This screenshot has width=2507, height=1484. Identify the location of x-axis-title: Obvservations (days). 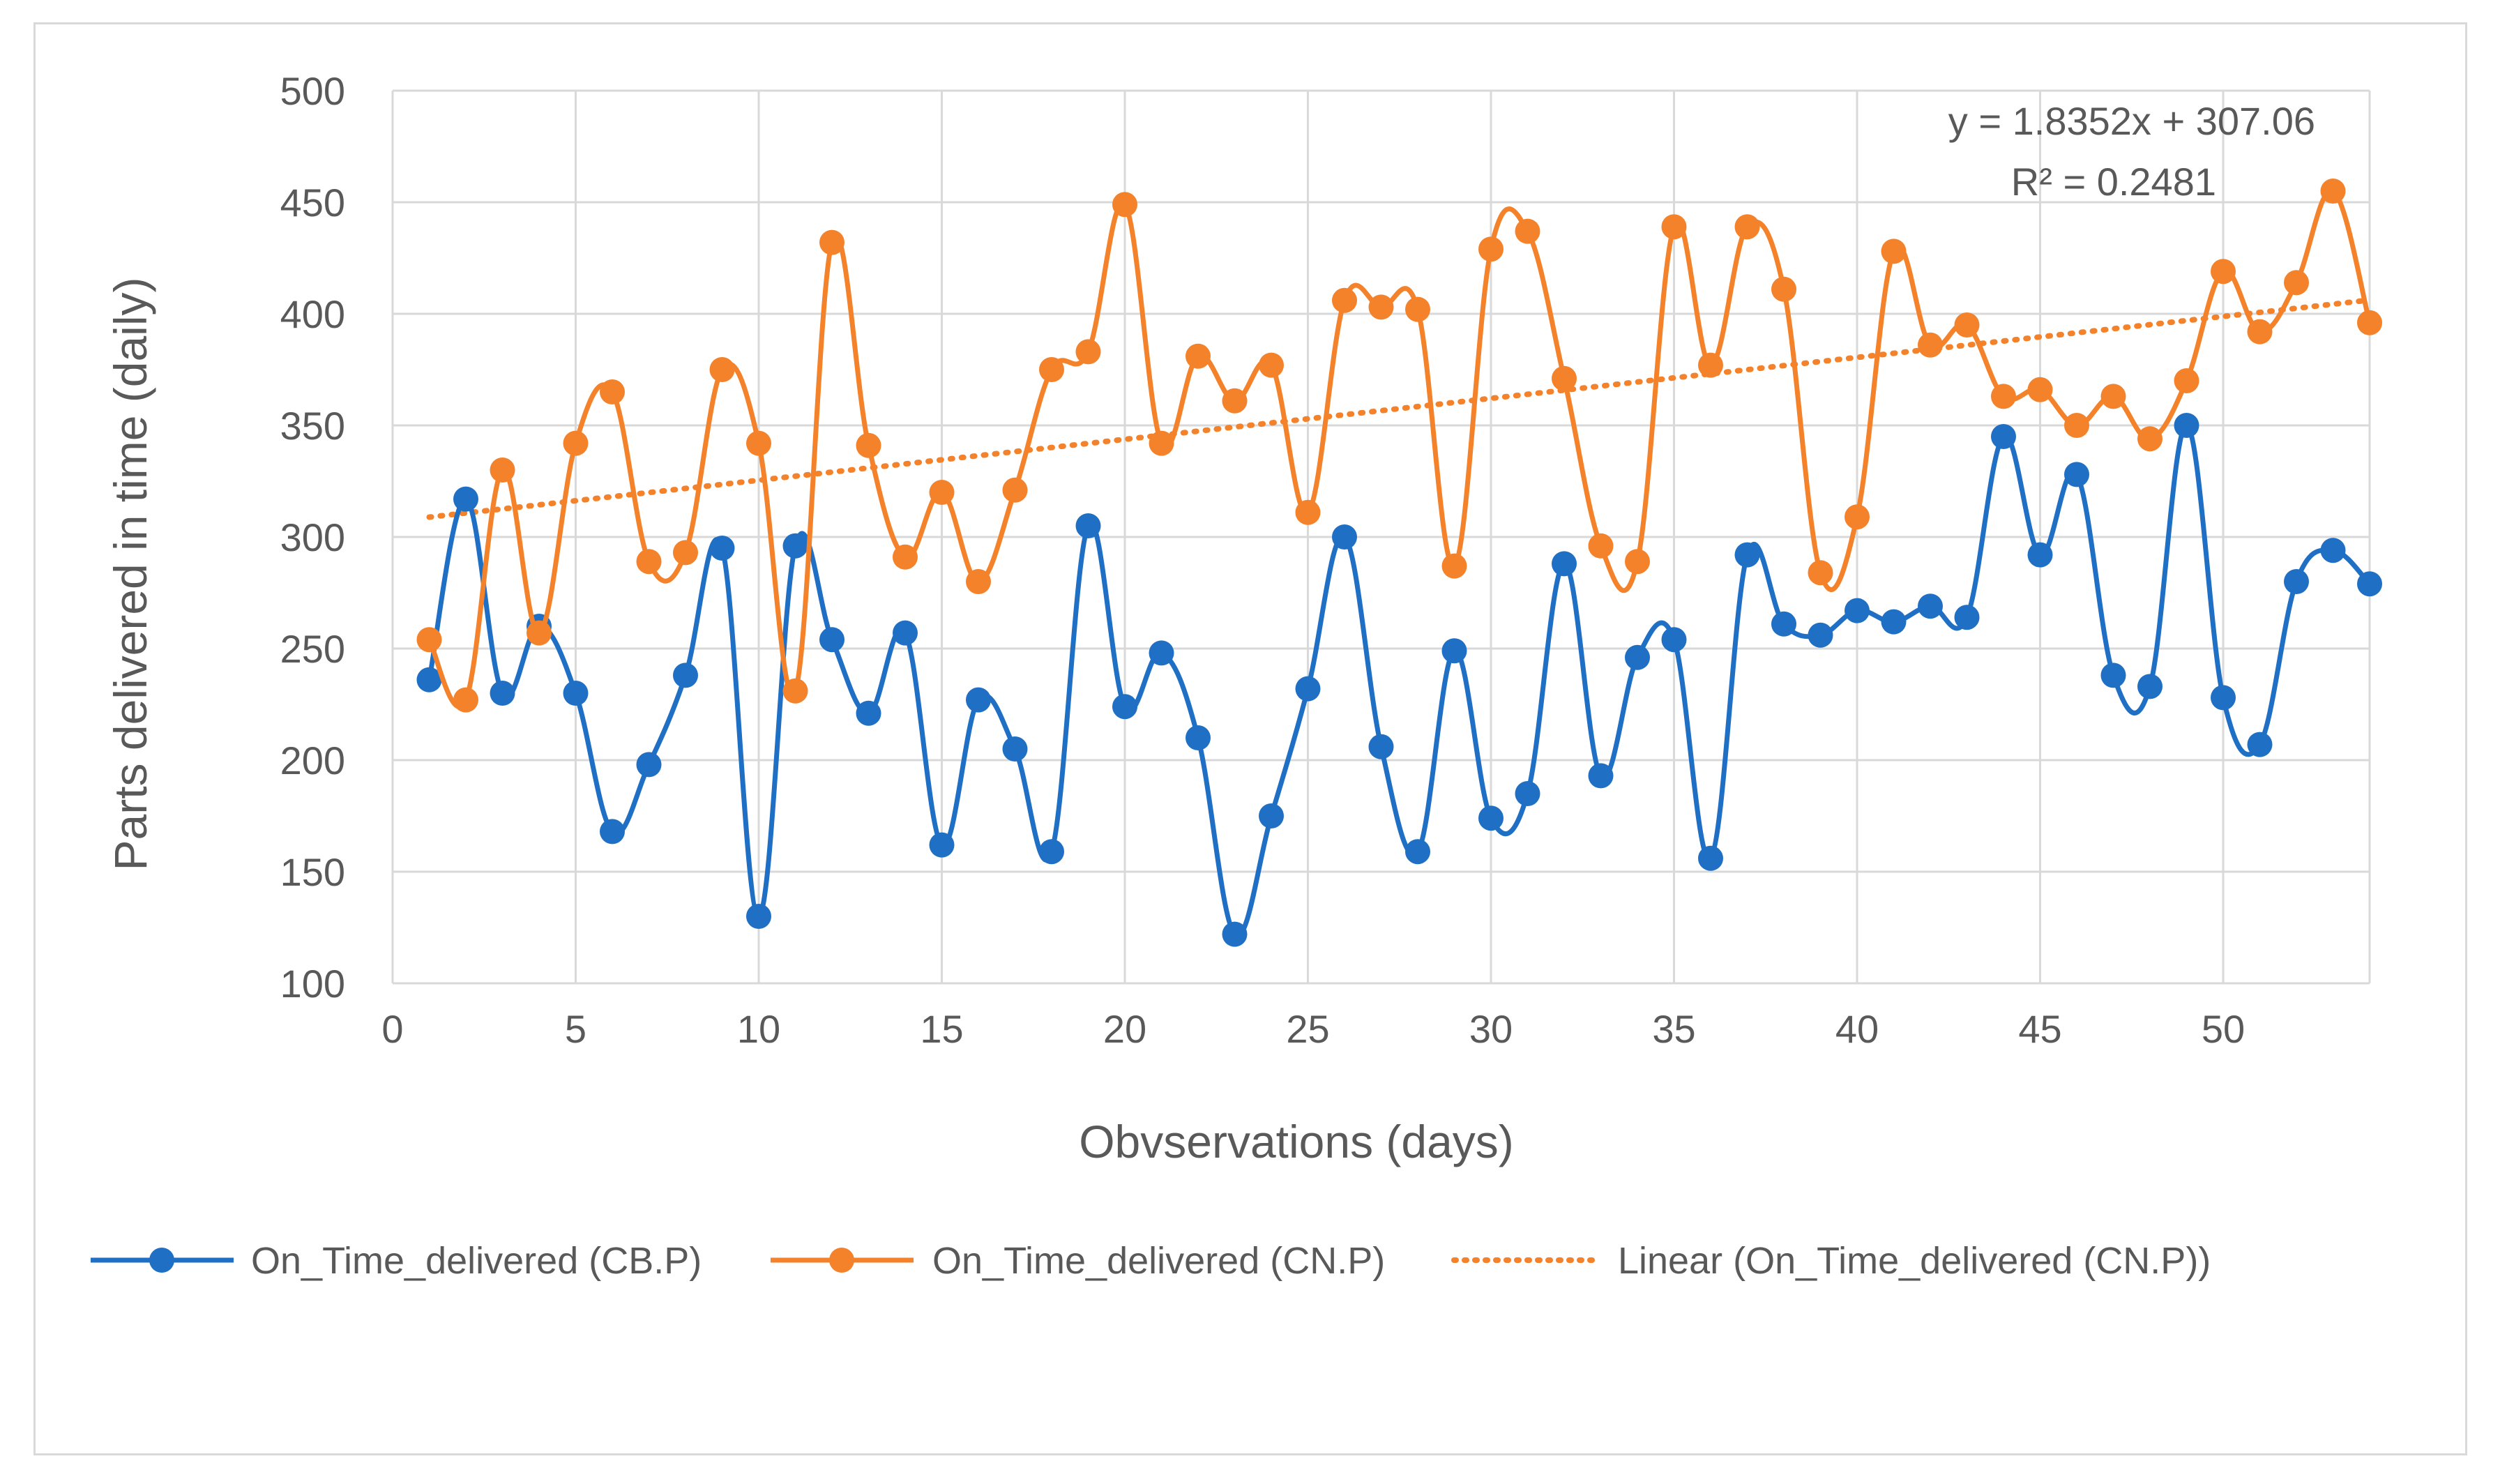
(1296, 1141).